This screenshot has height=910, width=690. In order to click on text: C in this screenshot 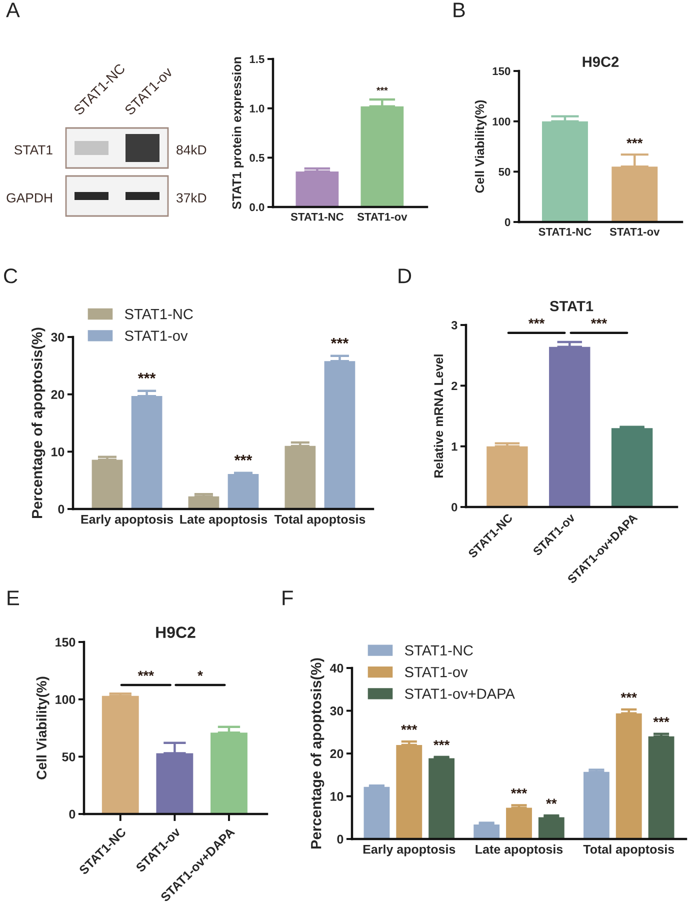, I will do `click(11, 276)`.